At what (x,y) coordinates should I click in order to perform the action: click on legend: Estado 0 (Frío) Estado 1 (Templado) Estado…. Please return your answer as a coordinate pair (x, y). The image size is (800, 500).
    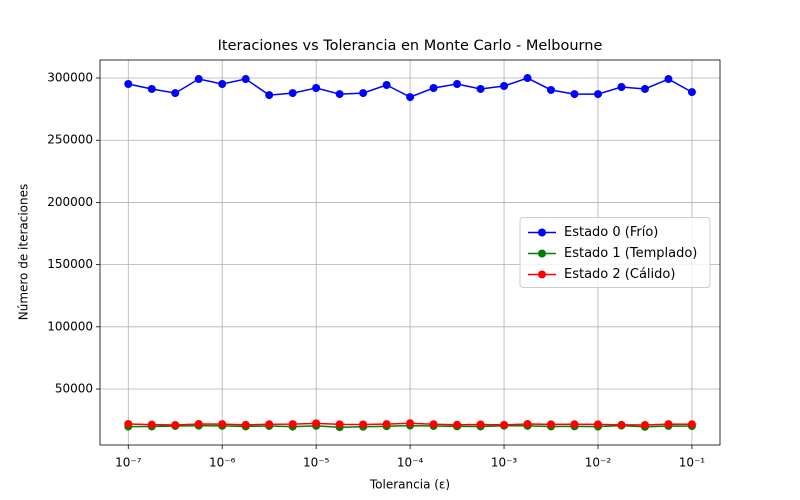
    Looking at the image, I should click on (615, 252).